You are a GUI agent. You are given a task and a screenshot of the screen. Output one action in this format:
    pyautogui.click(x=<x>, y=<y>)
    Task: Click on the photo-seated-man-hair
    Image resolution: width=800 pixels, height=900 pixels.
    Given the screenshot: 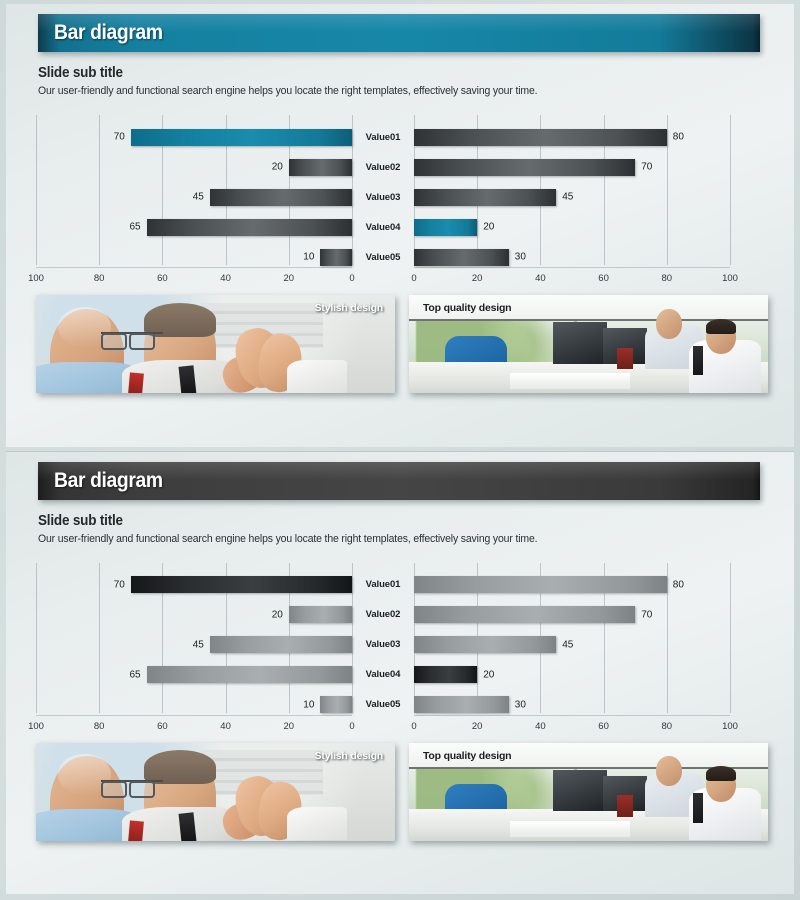 What is the action you would take?
    pyautogui.click(x=720, y=326)
    